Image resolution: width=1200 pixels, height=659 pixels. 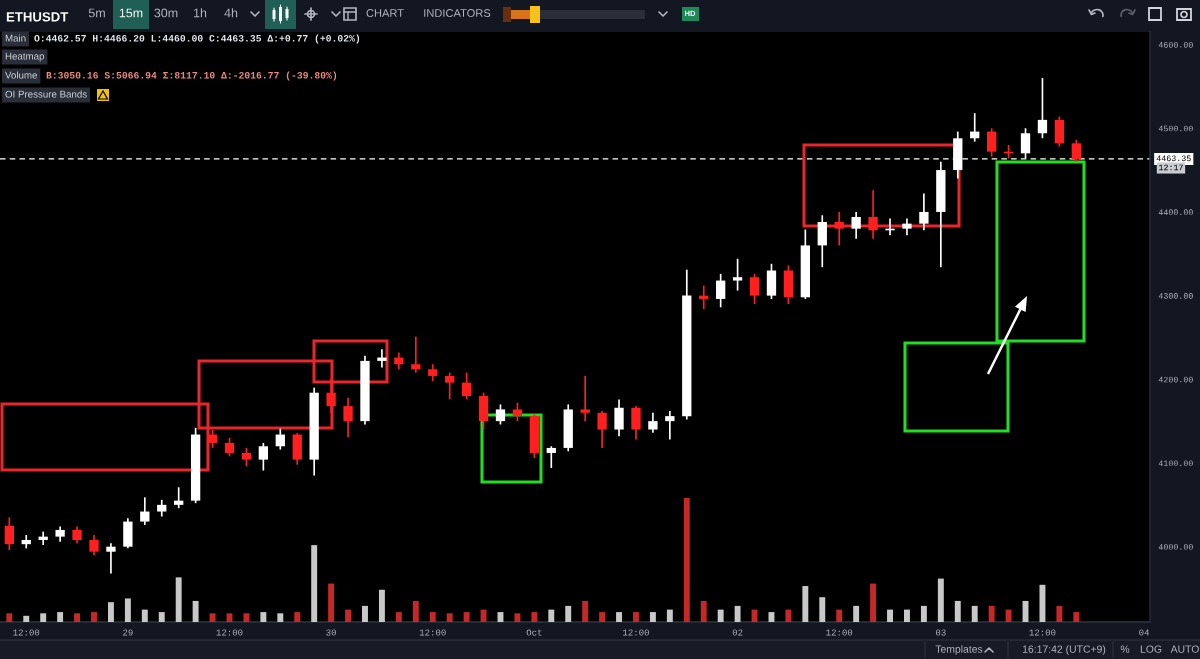 I want to click on ref-line-label: 4463.35, so click(x=1173, y=158).